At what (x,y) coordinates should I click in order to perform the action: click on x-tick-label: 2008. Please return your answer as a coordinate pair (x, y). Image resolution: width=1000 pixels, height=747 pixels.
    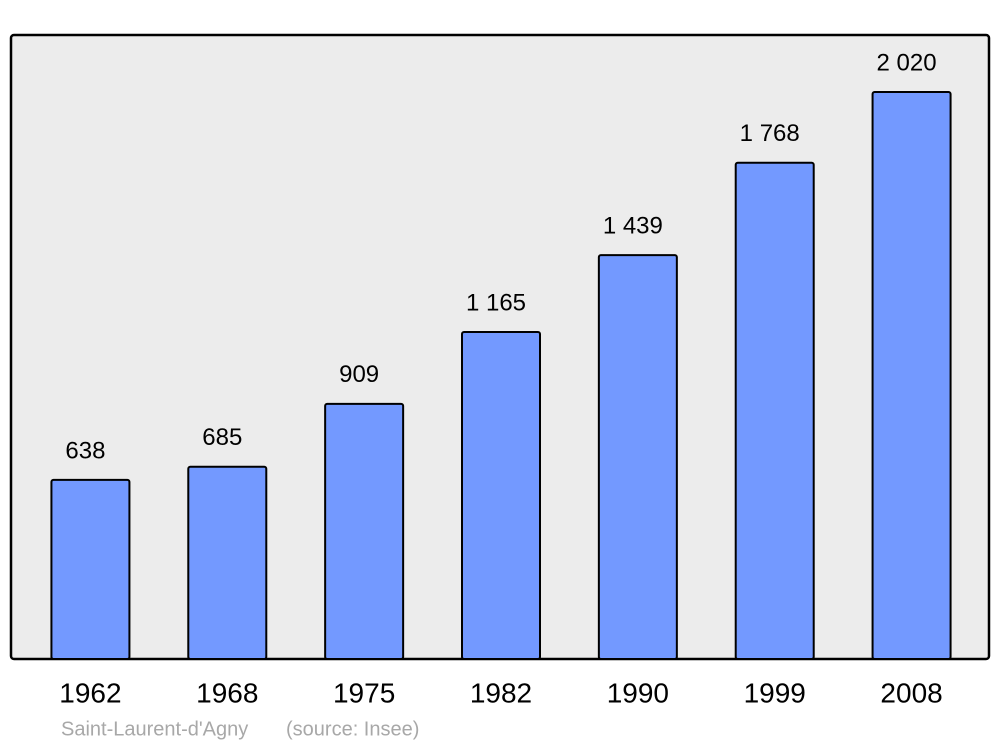
    Looking at the image, I should click on (911, 692).